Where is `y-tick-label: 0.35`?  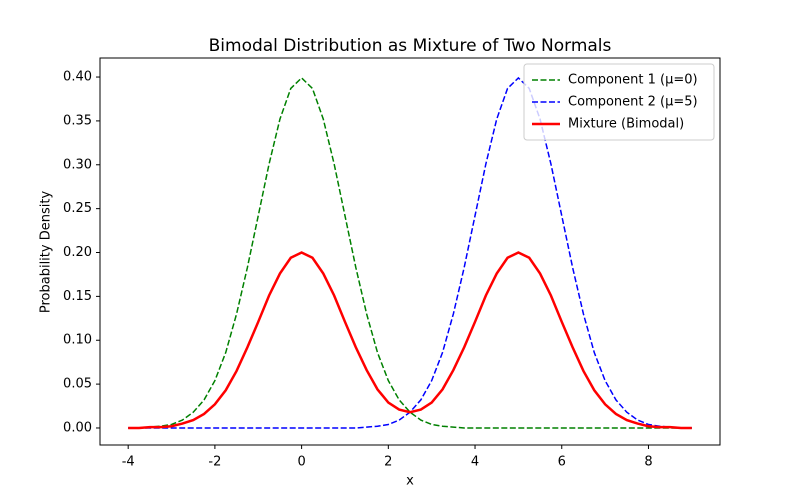 y-tick-label: 0.35 is located at coordinates (77, 120).